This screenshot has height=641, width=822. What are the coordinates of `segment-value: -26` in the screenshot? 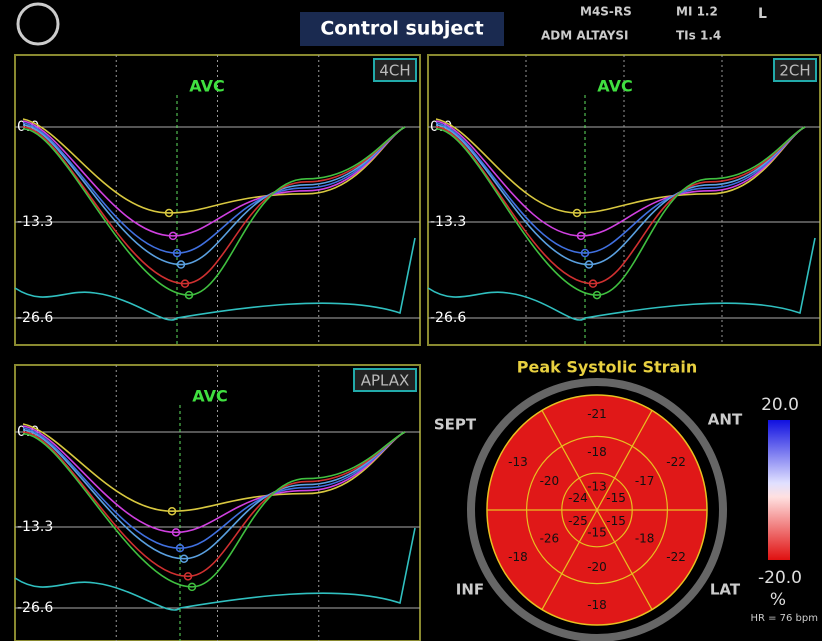 It's located at (550, 538).